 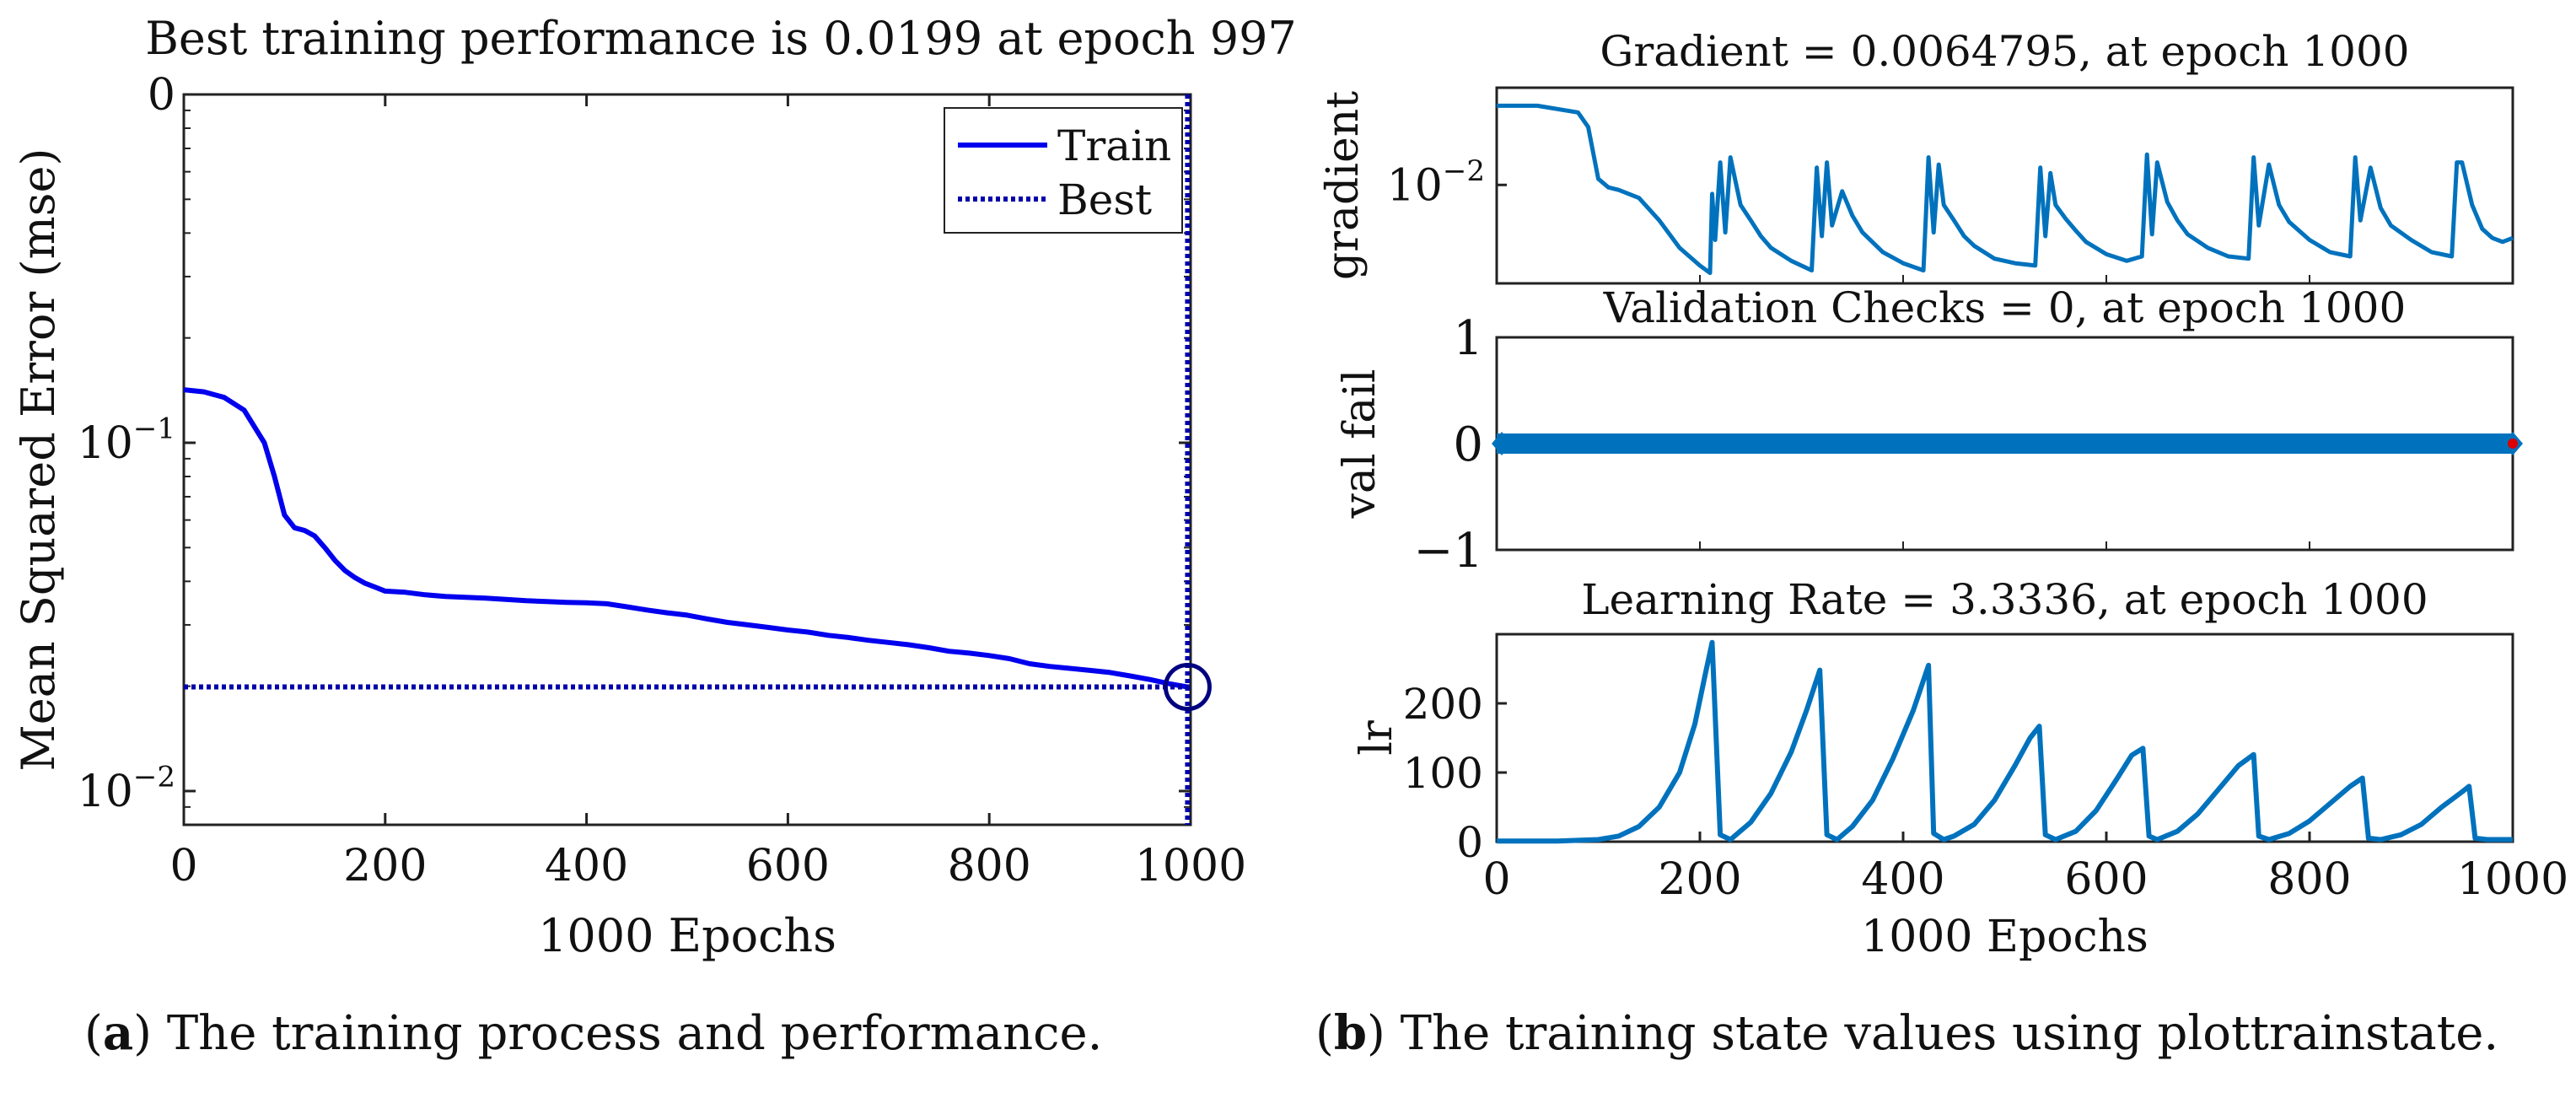 I want to click on x-tick-label-lr: 600, so click(x=2106, y=879).